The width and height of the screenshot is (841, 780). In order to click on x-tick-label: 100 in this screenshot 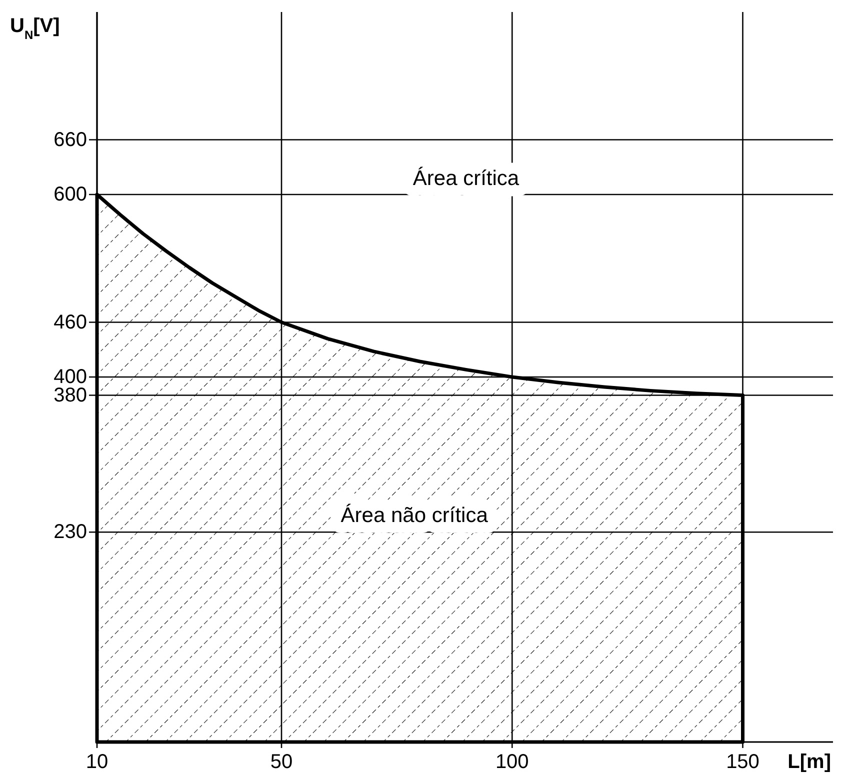, I will do `click(512, 762)`.